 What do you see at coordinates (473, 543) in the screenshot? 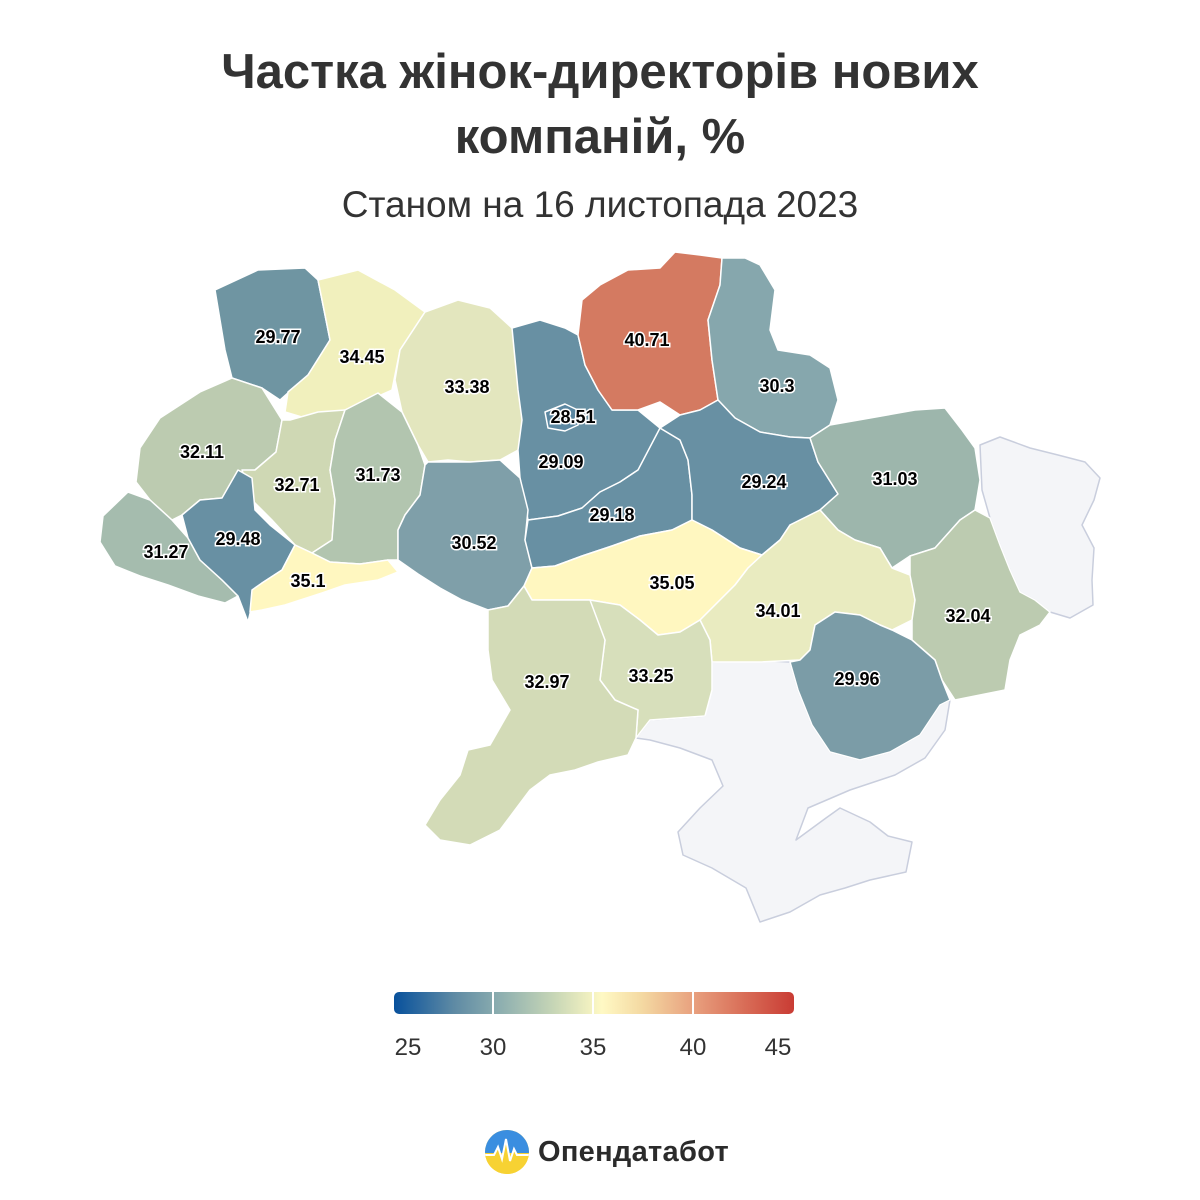
I see `value-label-vinnytsia: 30.52` at bounding box center [473, 543].